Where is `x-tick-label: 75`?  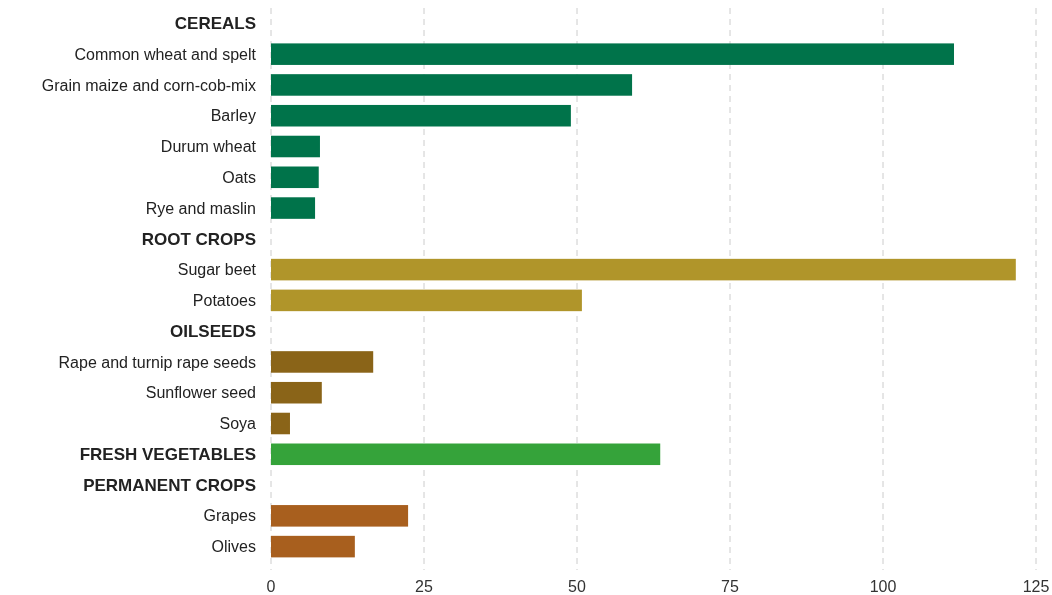
x-tick-label: 75 is located at coordinates (730, 586).